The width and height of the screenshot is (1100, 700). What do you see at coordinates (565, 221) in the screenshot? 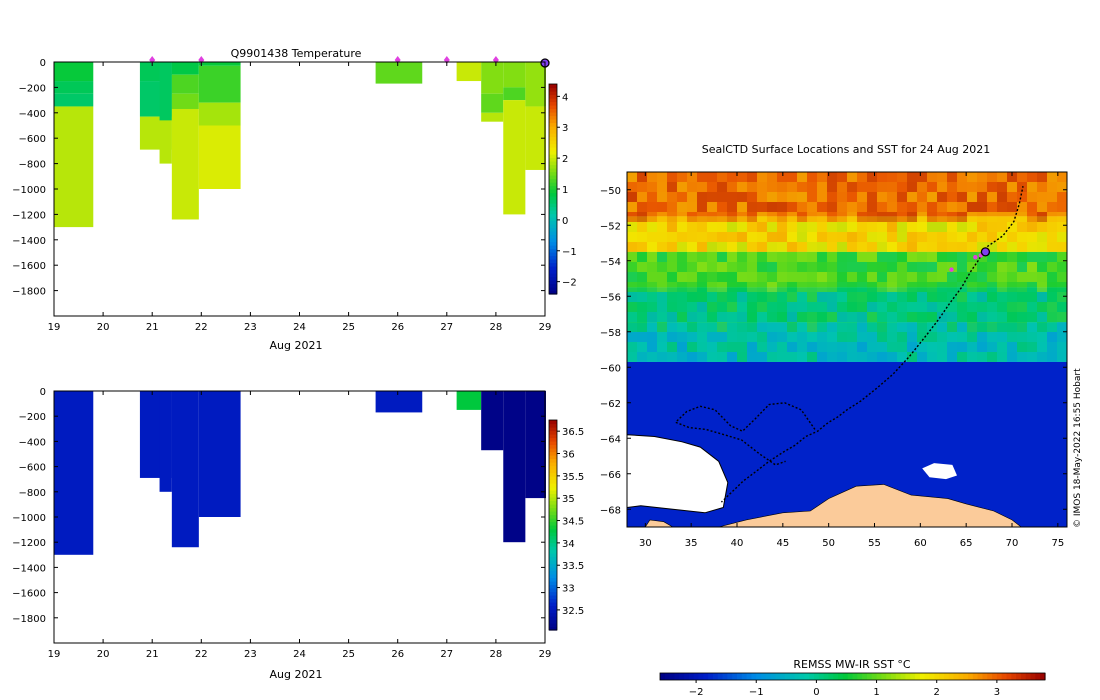
I see `colorbar-tick-label: 0` at bounding box center [565, 221].